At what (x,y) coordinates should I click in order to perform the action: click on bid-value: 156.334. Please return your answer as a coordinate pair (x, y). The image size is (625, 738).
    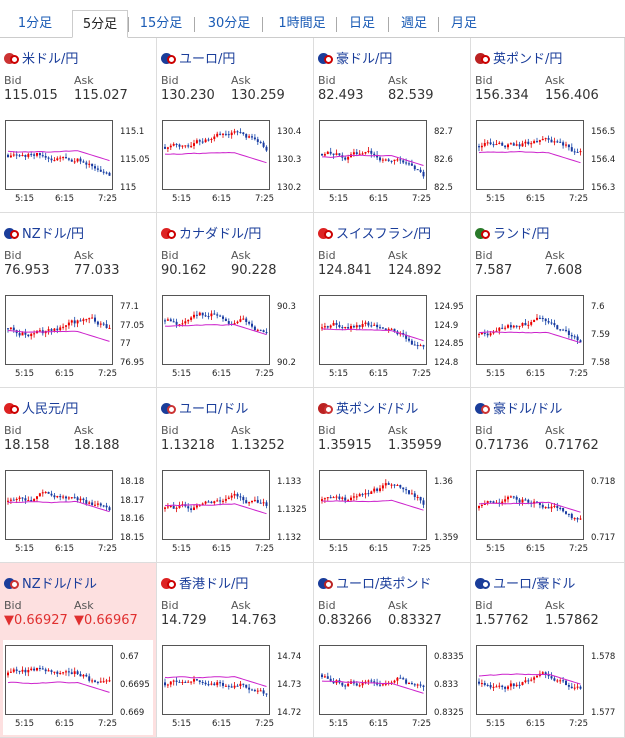
    Looking at the image, I should click on (502, 95).